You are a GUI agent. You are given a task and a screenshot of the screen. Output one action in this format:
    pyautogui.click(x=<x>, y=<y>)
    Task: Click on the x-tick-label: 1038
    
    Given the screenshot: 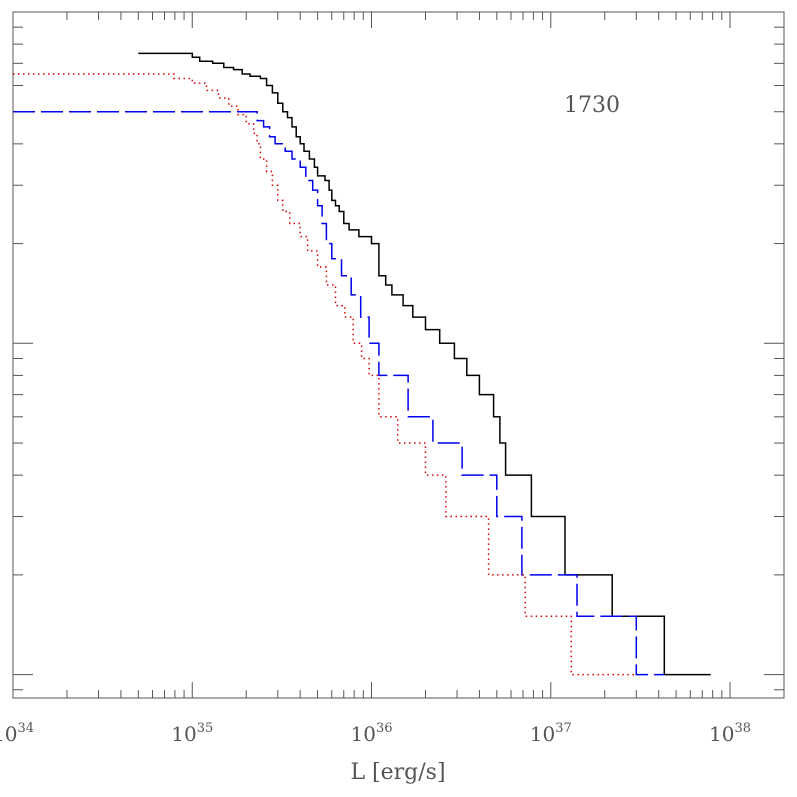 What is the action you would take?
    pyautogui.click(x=730, y=733)
    